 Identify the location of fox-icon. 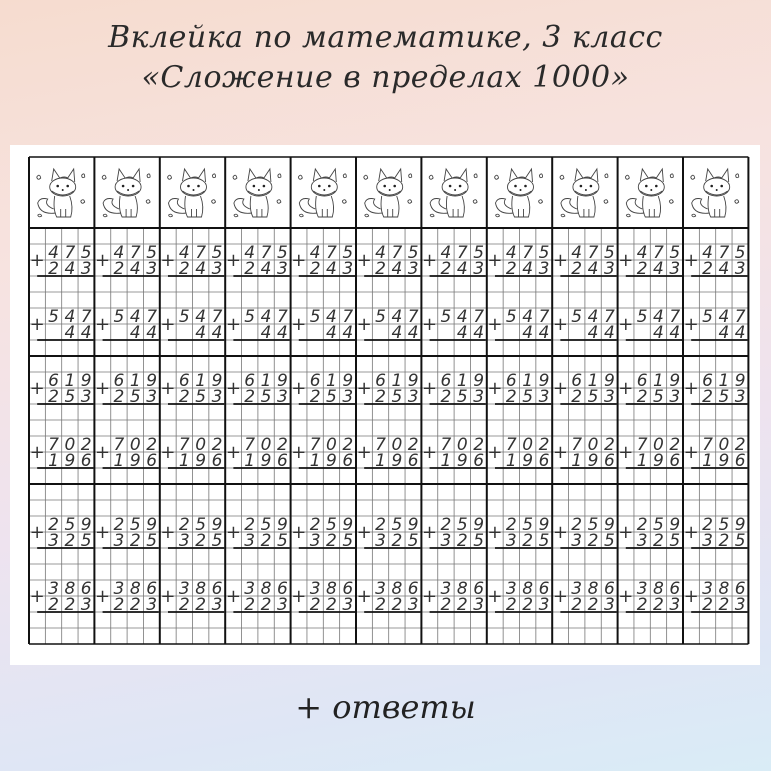
(453, 192).